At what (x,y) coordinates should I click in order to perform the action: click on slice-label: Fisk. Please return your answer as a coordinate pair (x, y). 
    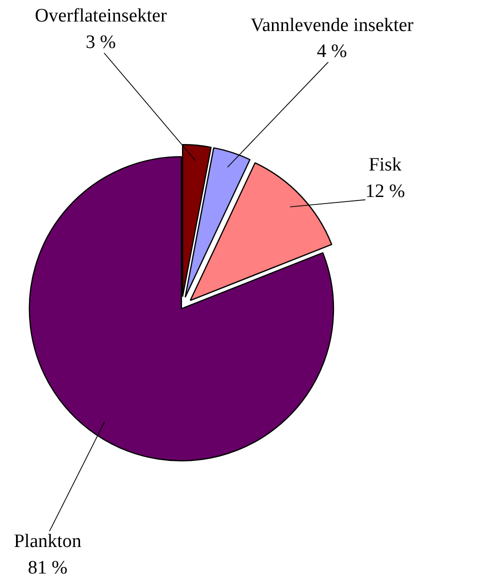
    Looking at the image, I should click on (385, 165).